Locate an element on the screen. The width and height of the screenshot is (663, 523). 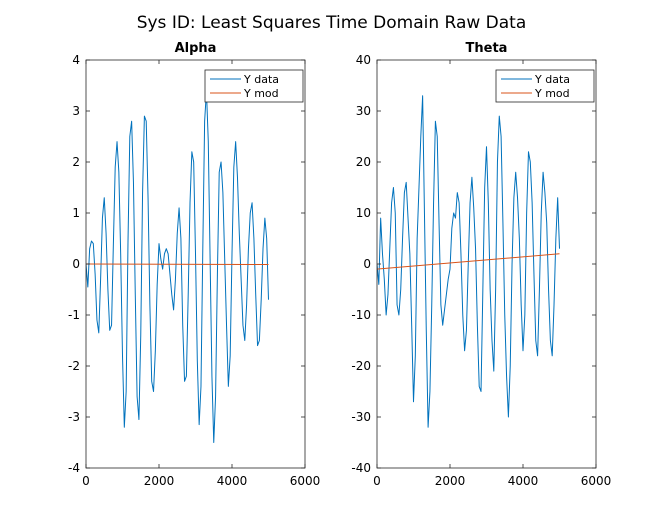
theta-ytick-label: -40 is located at coordinates (361, 468).